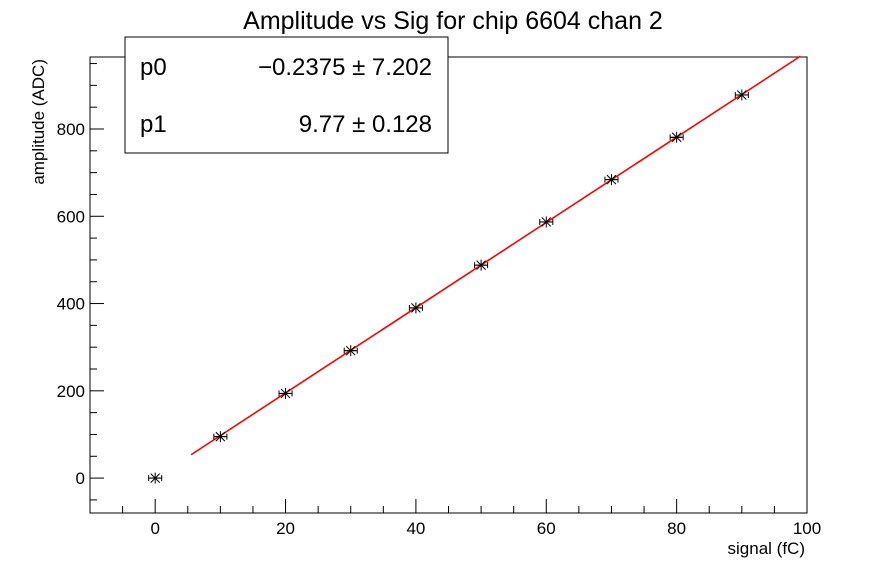 The width and height of the screenshot is (896, 572). I want to click on x-tick-label: 100, so click(807, 528).